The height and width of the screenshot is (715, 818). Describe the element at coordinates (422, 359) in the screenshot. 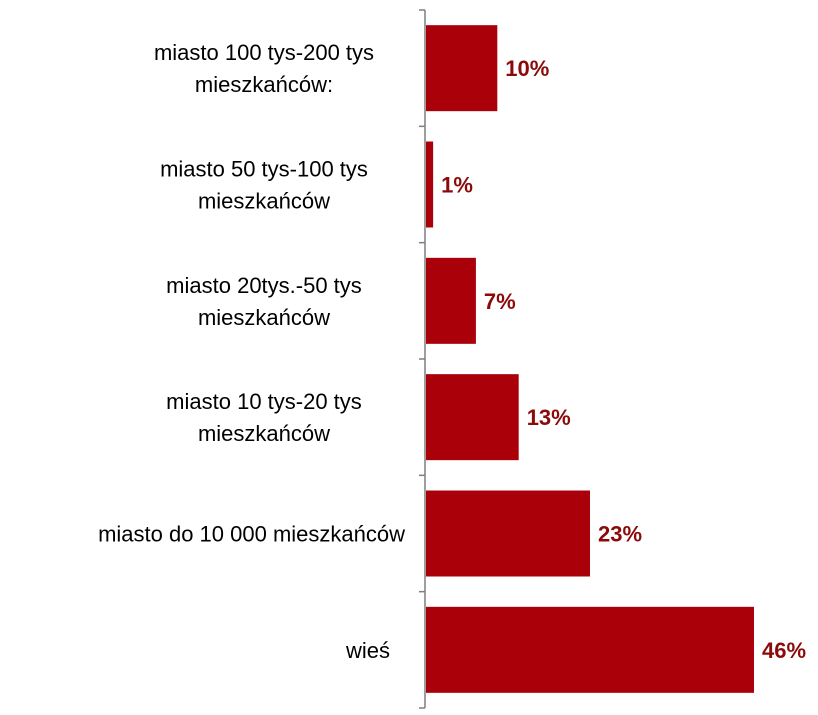

I see `category-axis` at that location.